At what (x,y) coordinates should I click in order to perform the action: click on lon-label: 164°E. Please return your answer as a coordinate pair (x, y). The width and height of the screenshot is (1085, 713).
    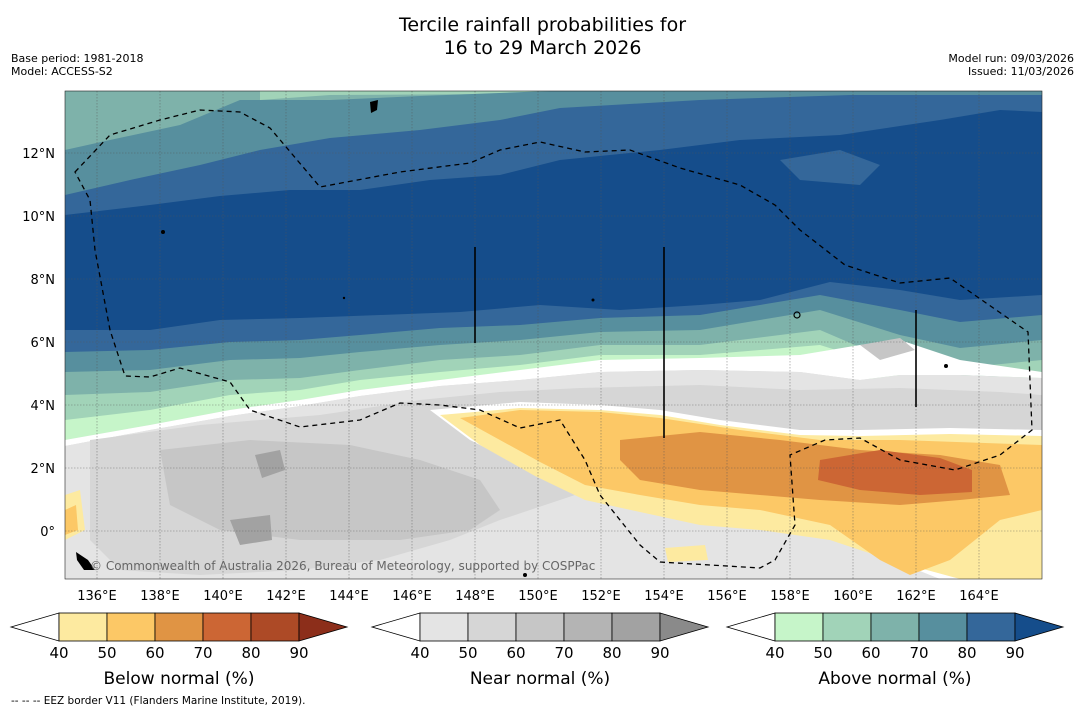
    Looking at the image, I should click on (979, 596).